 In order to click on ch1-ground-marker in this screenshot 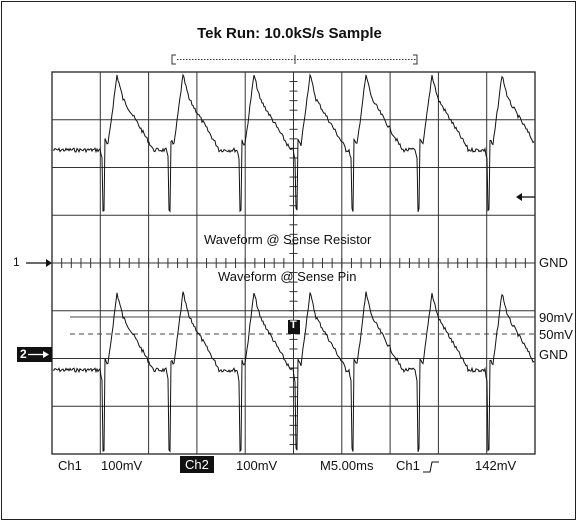, I will do `click(39, 263)`.